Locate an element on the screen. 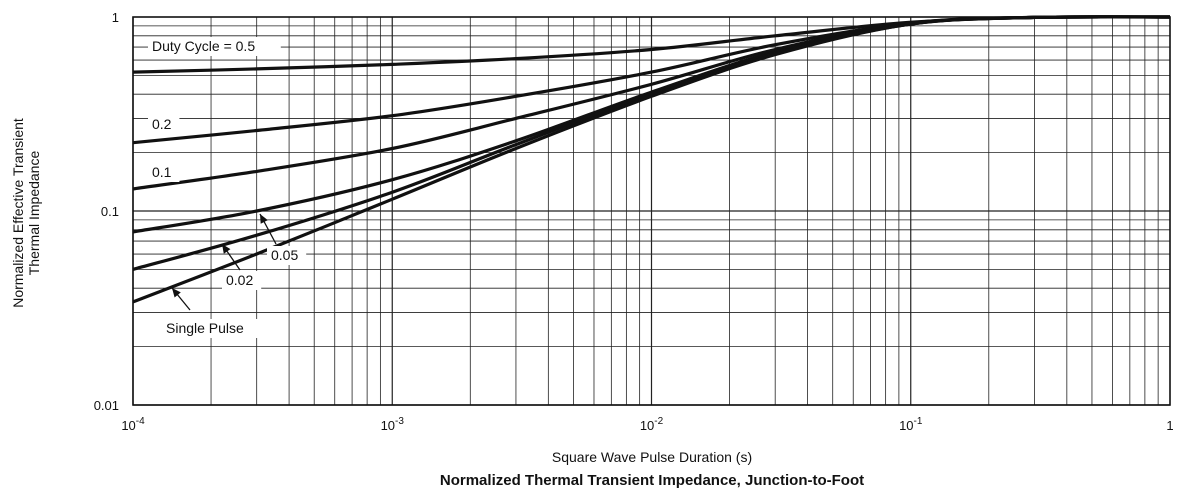 This screenshot has height=494, width=1177. annotation-label: 0.1 is located at coordinates (162, 172).